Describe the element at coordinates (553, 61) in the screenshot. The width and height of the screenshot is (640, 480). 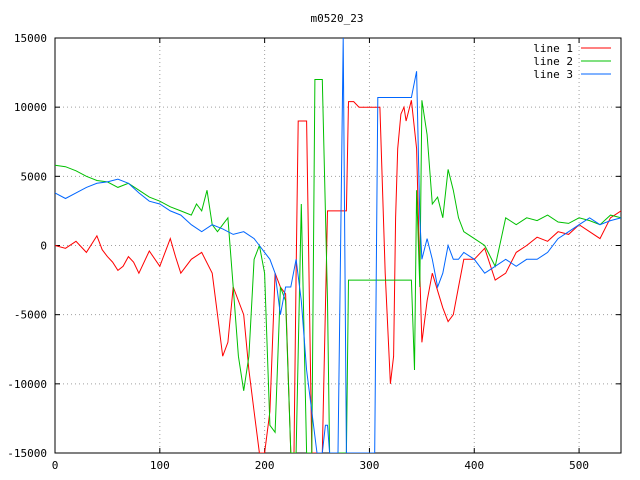
I see `legend-label-2: line 2` at that location.